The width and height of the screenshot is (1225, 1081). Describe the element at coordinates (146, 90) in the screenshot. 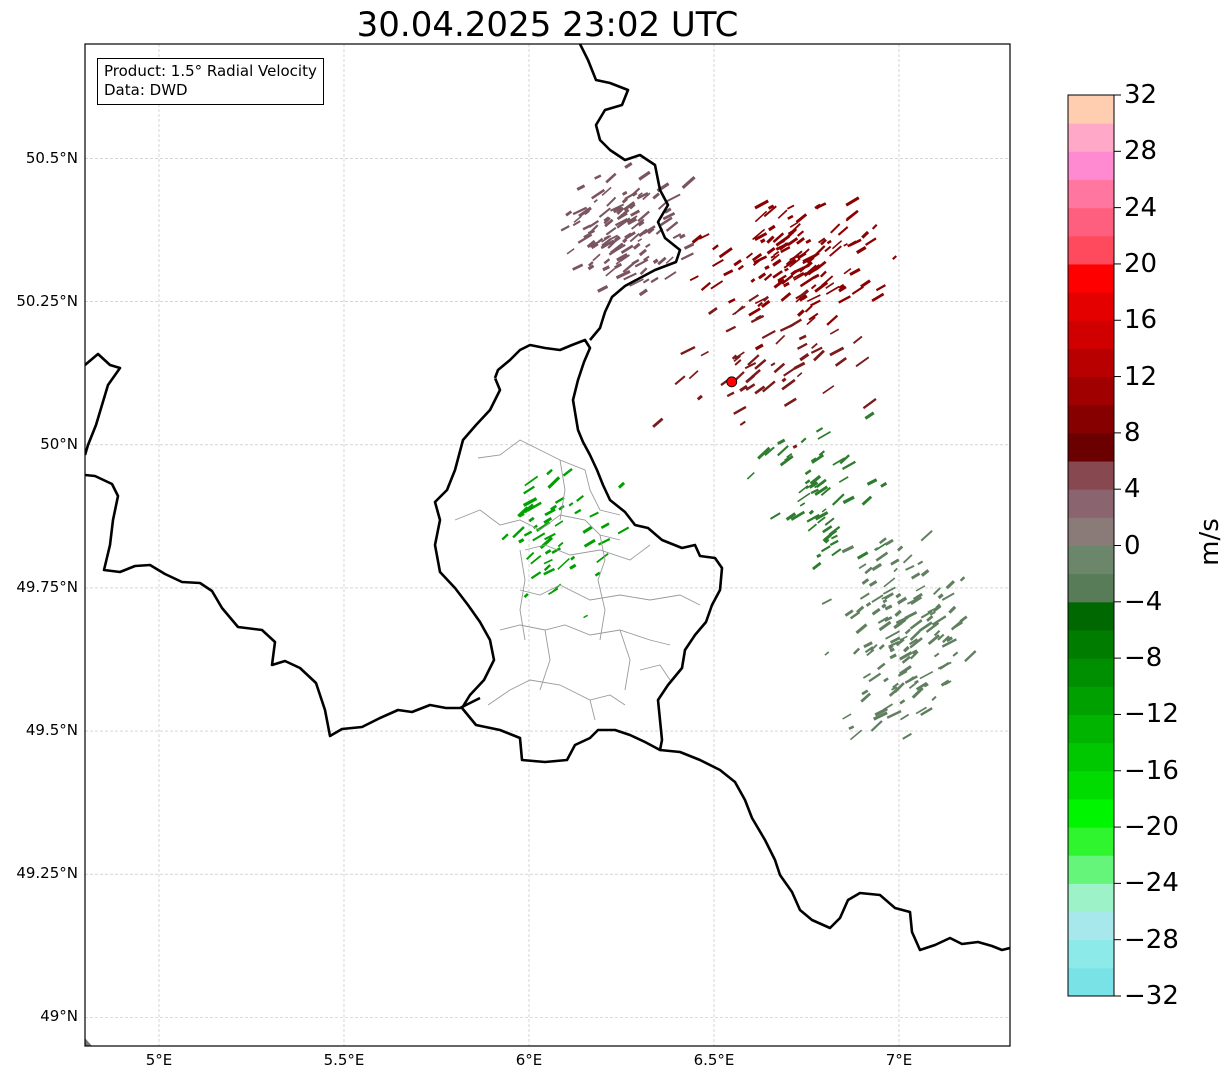

I see `info-data-source: Data: DWD` at that location.